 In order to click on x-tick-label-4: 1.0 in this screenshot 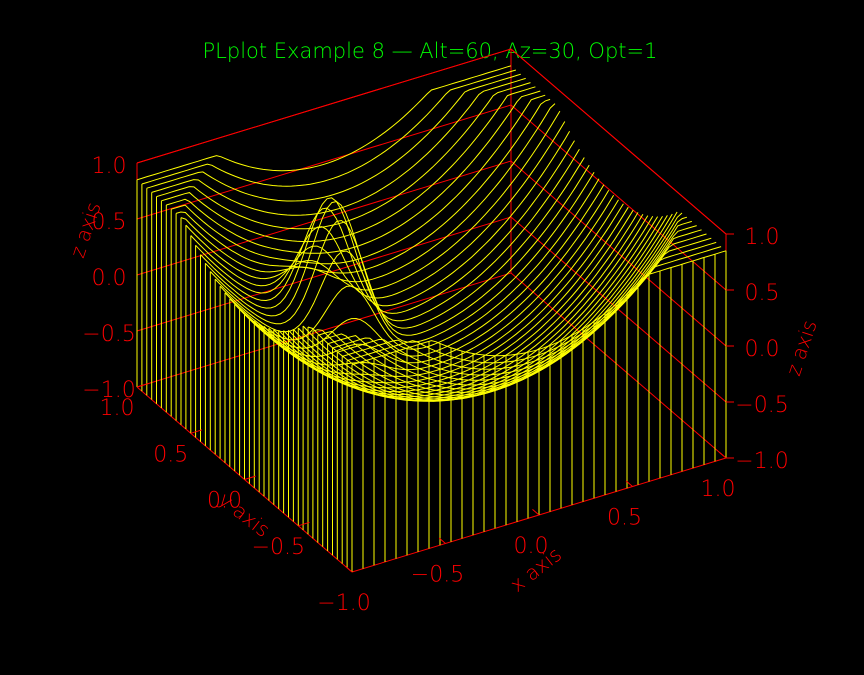, I will do `click(718, 489)`.